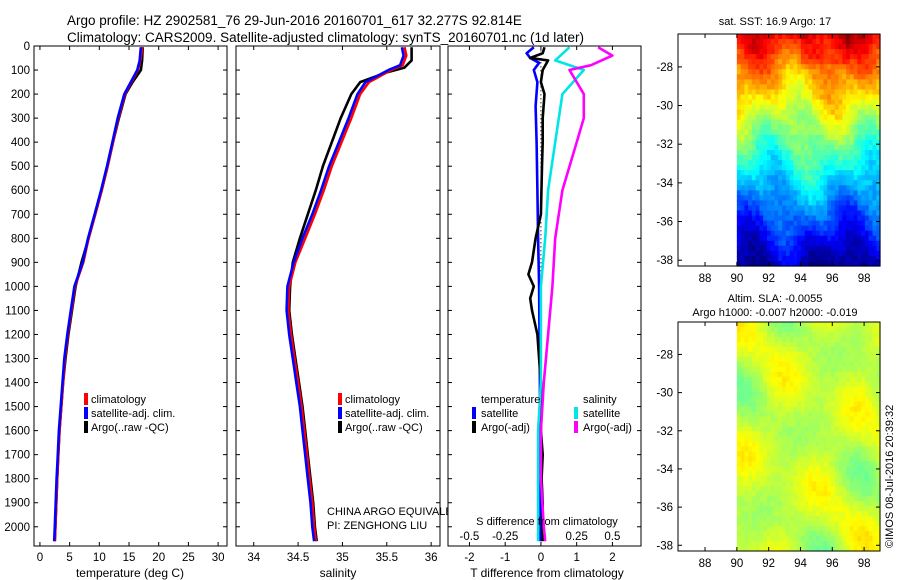 Image resolution: width=900 pixels, height=580 pixels. I want to click on lon-tick-label: 94, so click(800, 564).